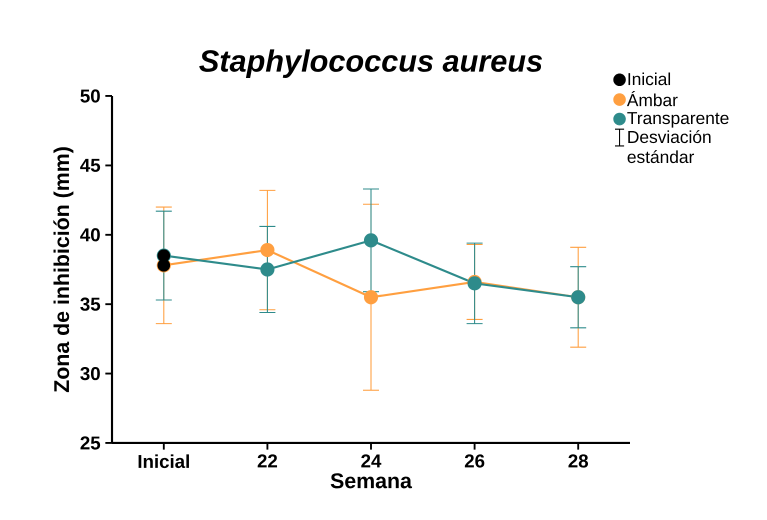  Describe the element at coordinates (649, 79) in the screenshot. I see `legend-label: Inicial` at that location.